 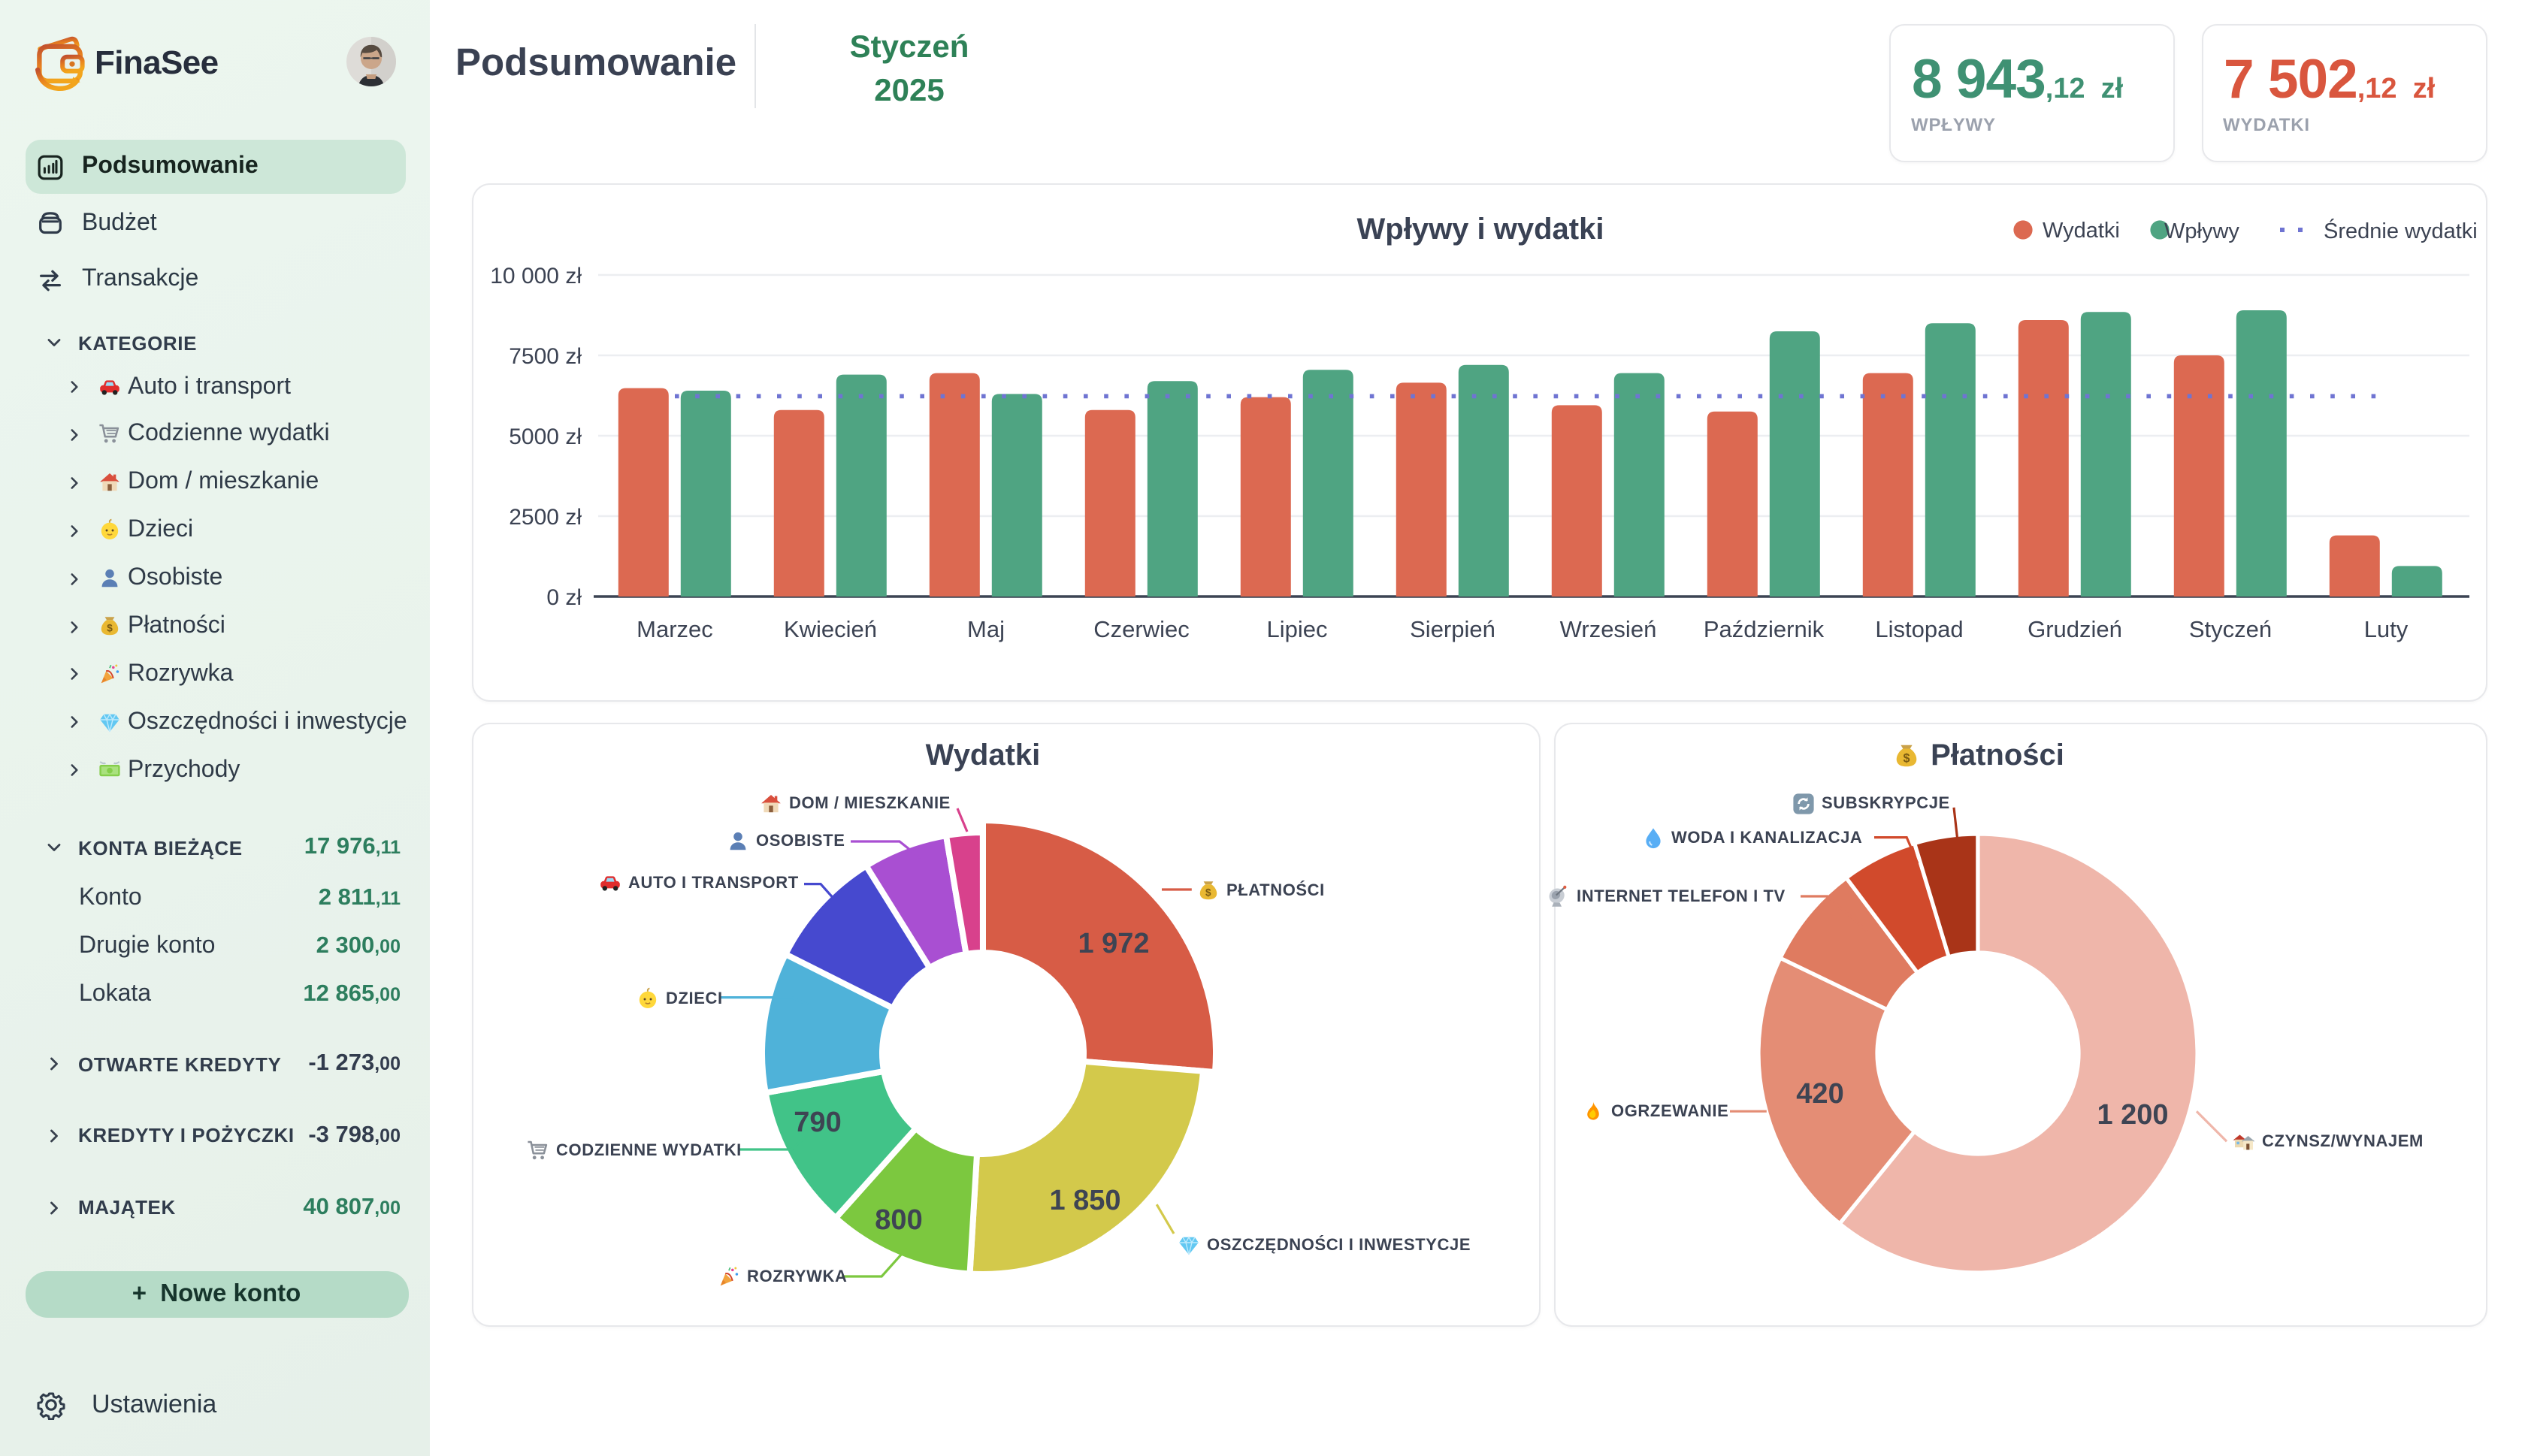 I want to click on svg-text: Marzec, so click(x=675, y=629).